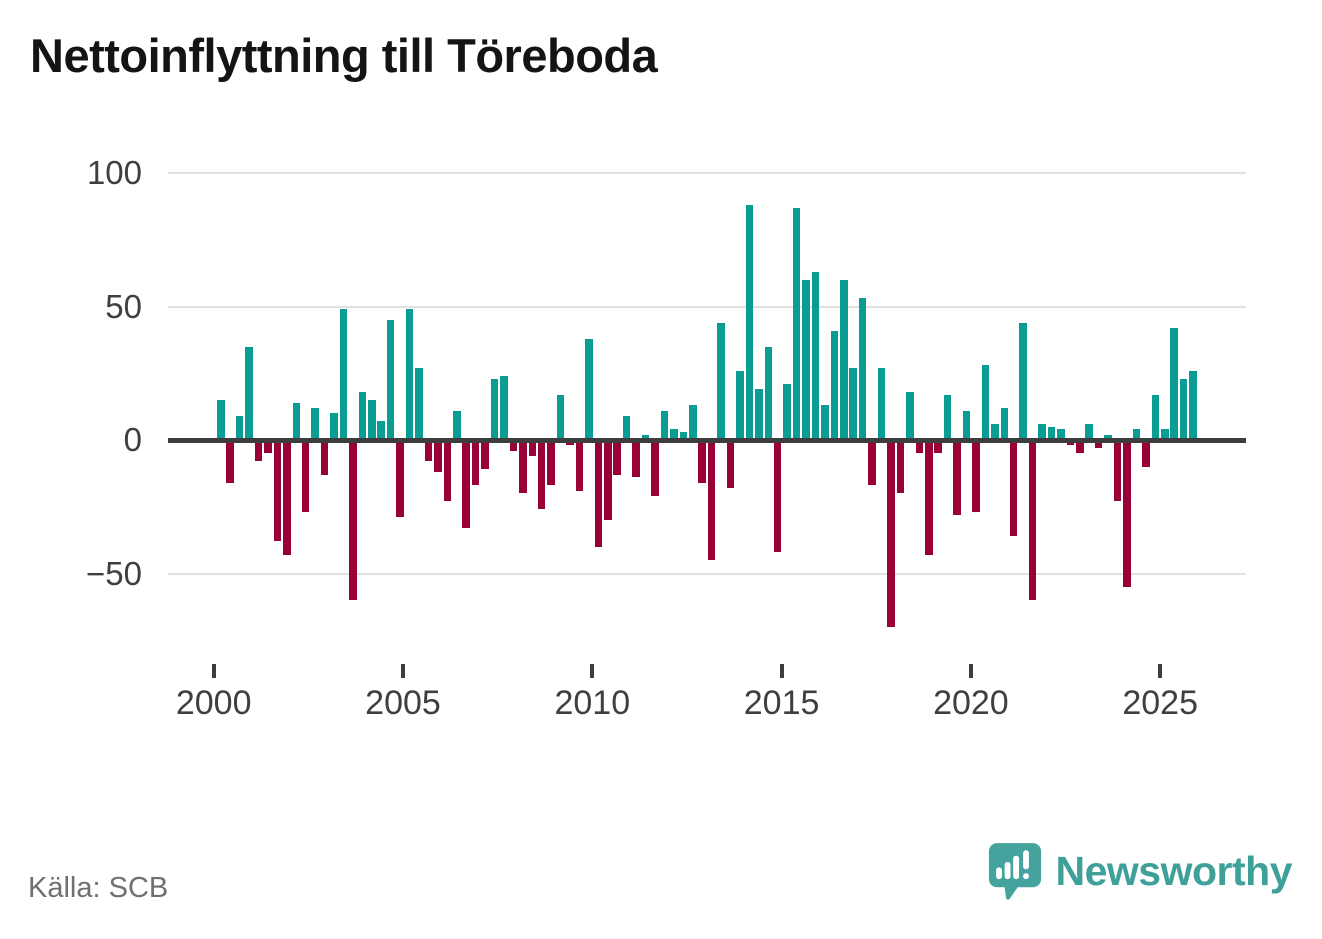 The height and width of the screenshot is (939, 1322). What do you see at coordinates (617, 457) in the screenshot?
I see `bar-2010-q3` at bounding box center [617, 457].